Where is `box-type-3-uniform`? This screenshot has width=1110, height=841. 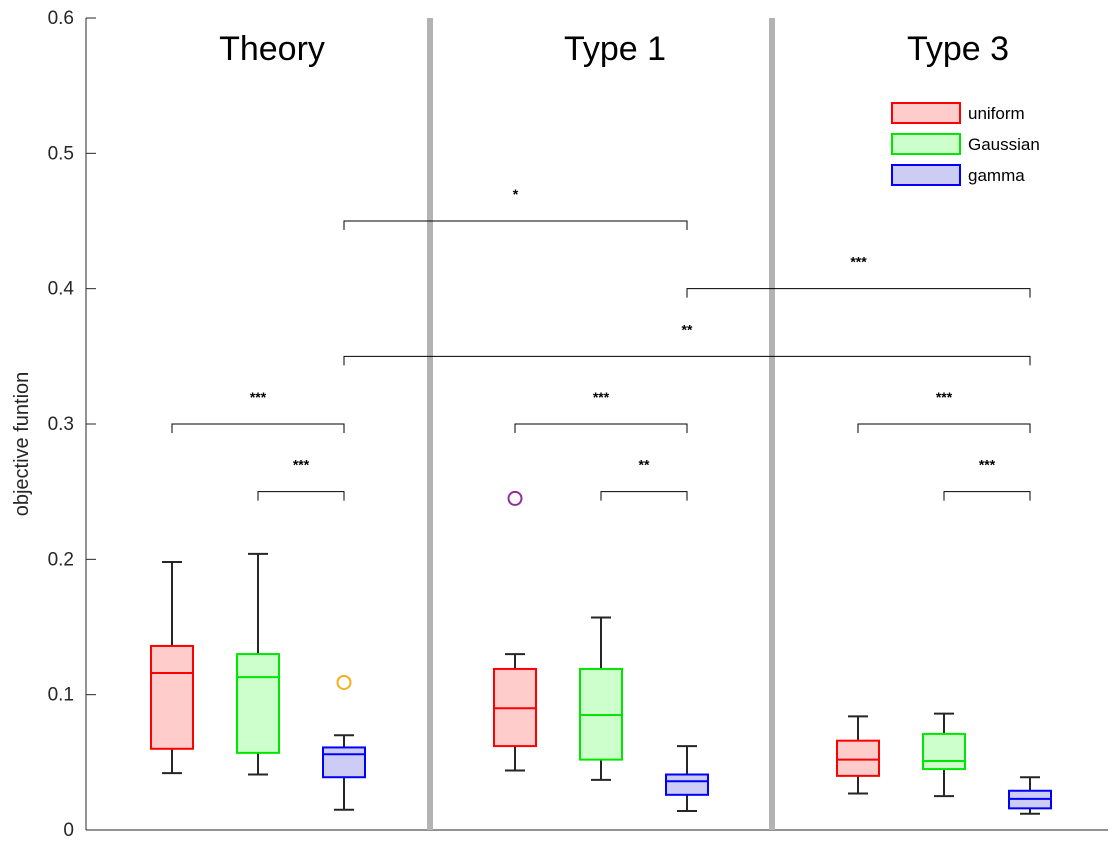 box-type-3-uniform is located at coordinates (858, 755).